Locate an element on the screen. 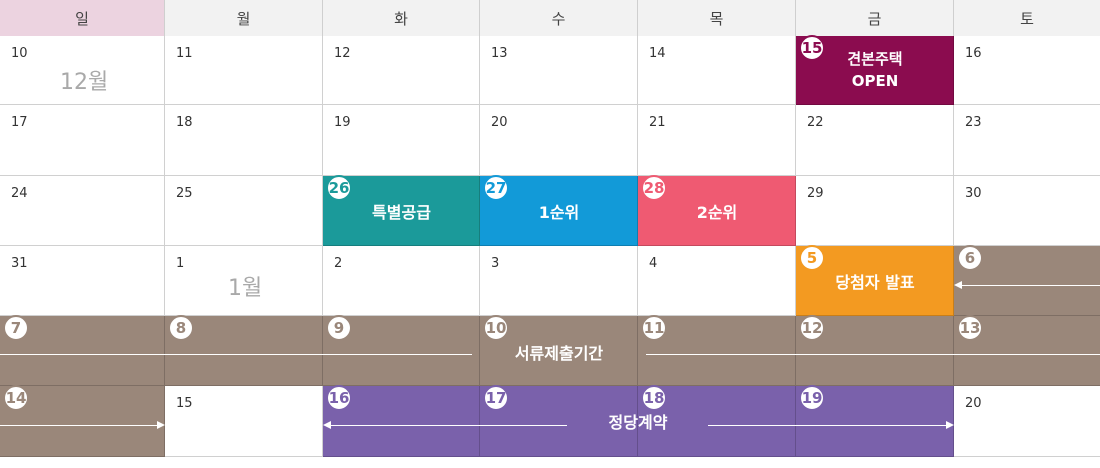 This screenshot has width=1100, height=468. date-badge: 14 is located at coordinates (16, 398).